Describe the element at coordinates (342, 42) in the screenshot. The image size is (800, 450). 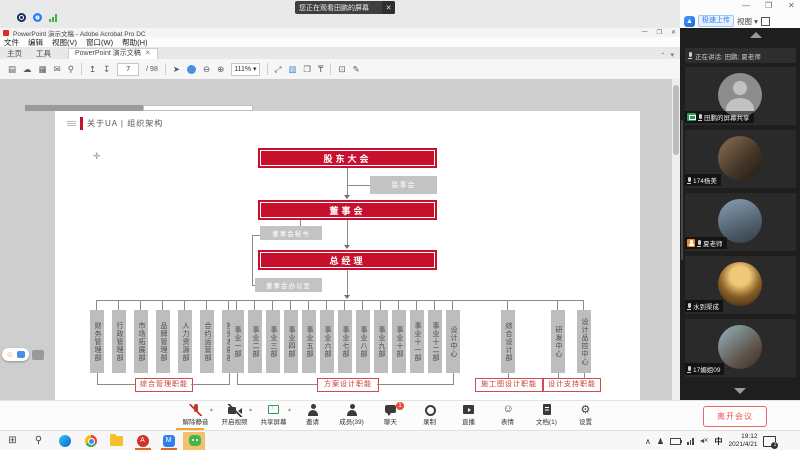
I see `acrobat-menubar: 文件 编辑 视图(V) 窗口(W) 帮助(H)` at that location.